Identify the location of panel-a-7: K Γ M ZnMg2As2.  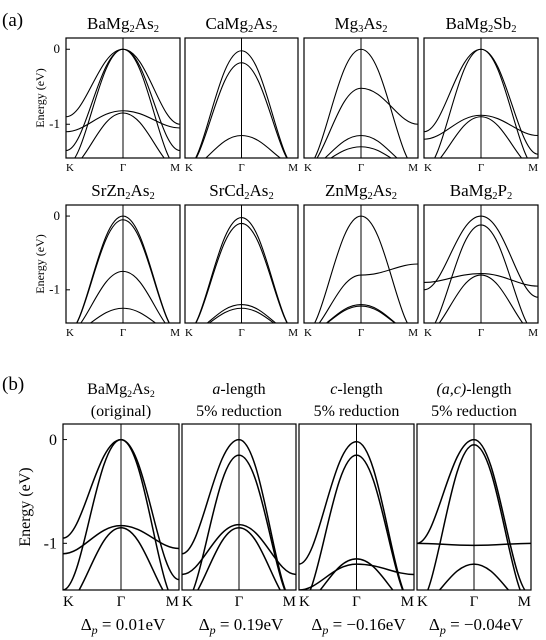
(361, 260).